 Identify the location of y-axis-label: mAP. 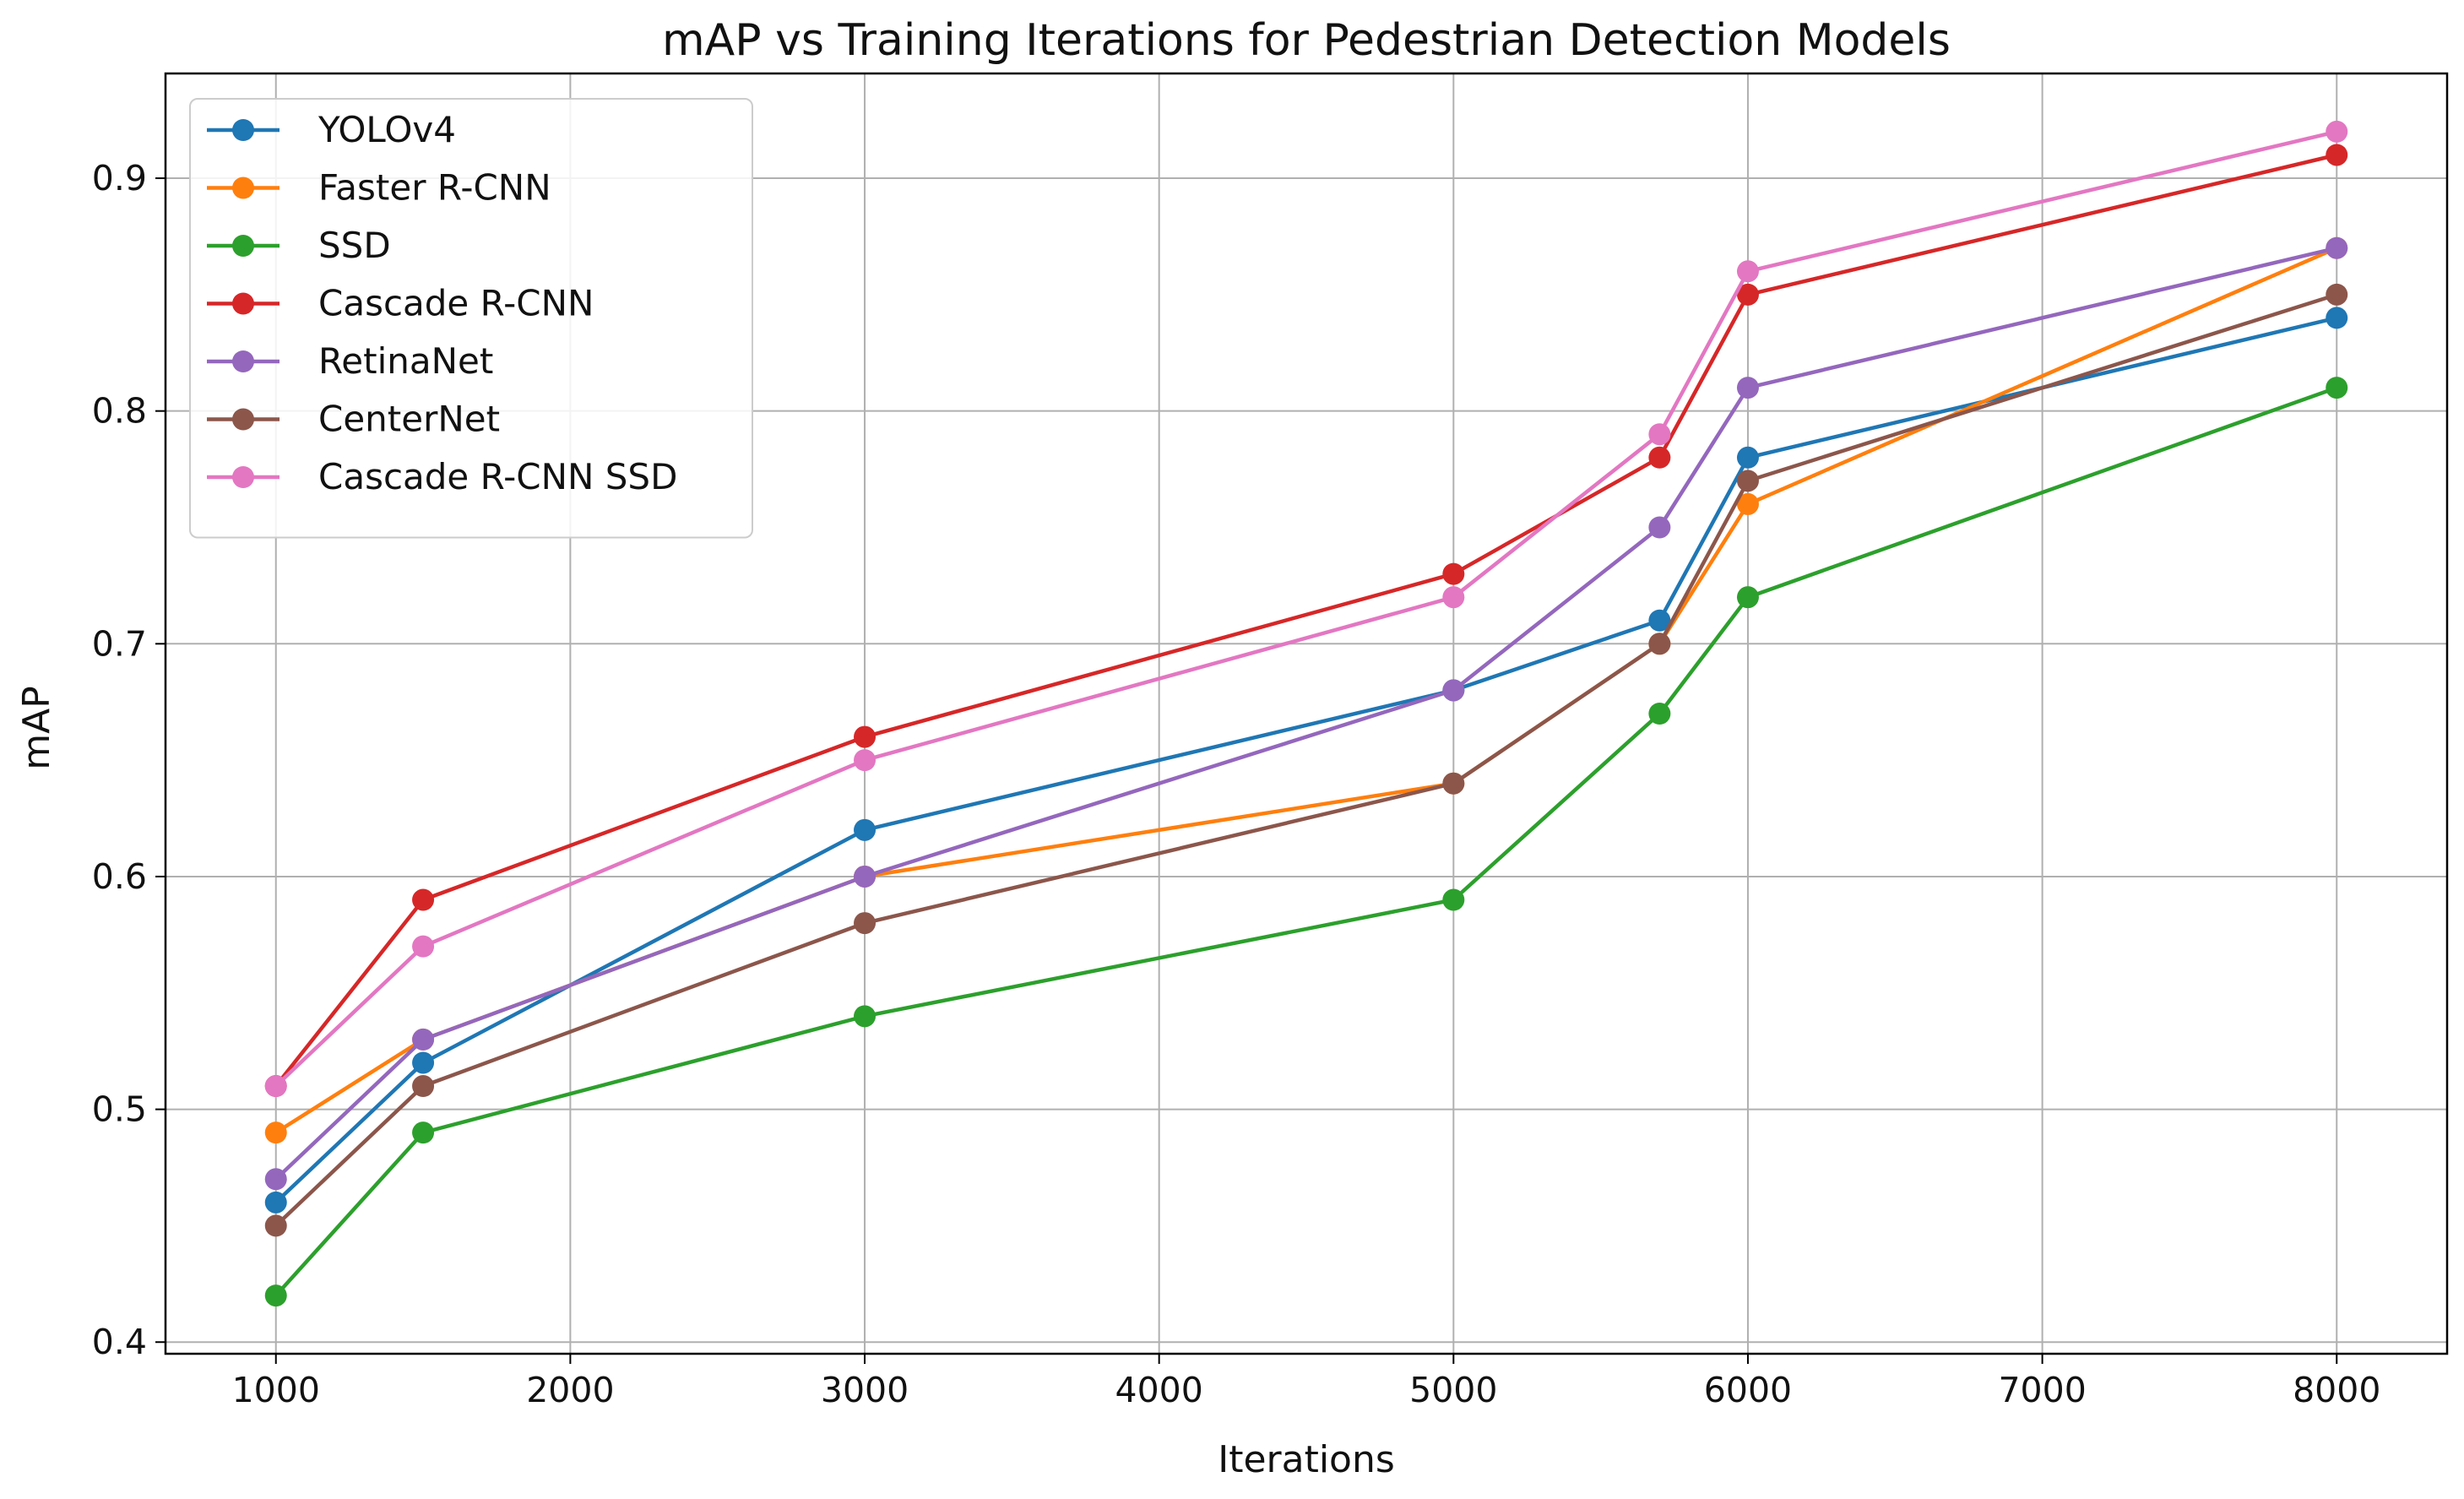
(36, 728).